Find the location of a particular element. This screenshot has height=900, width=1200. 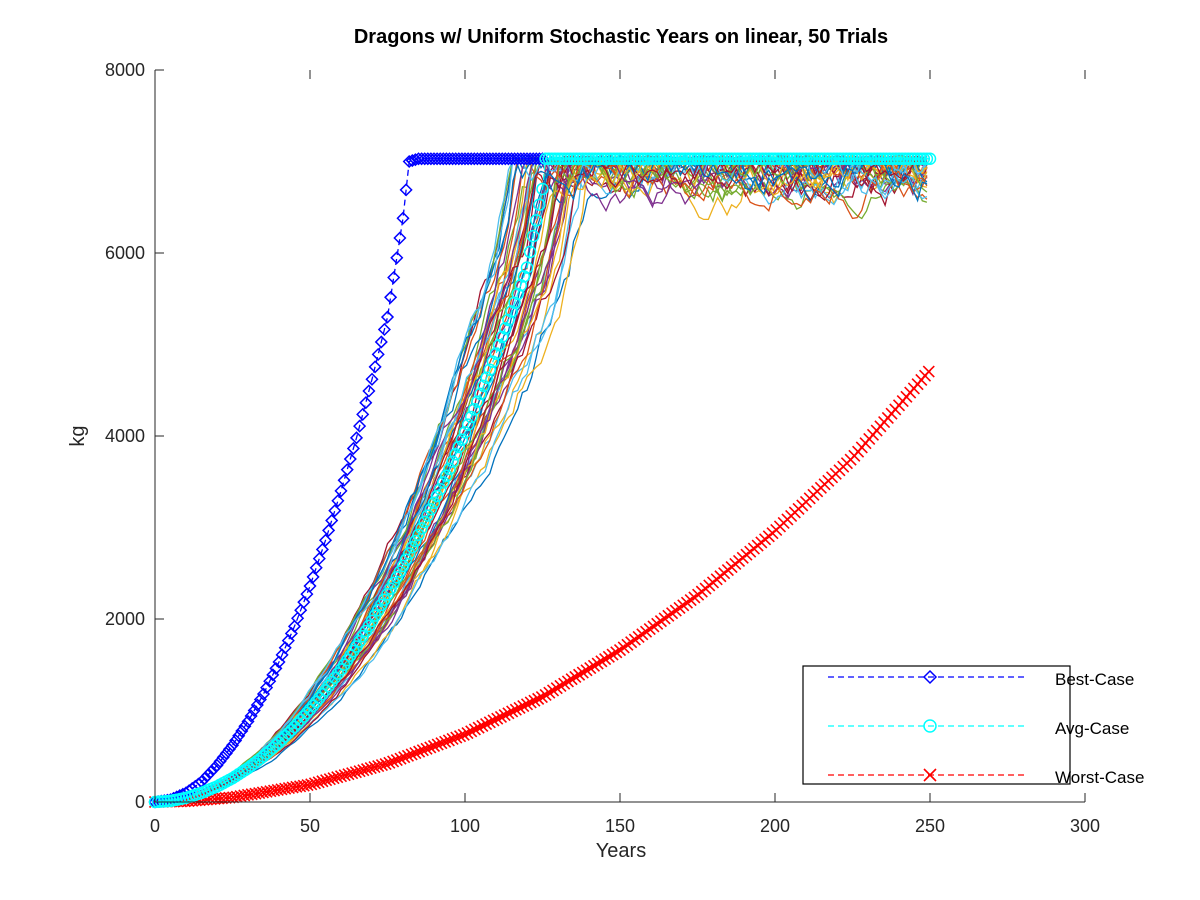

x-tick-label: 250 is located at coordinates (930, 826).